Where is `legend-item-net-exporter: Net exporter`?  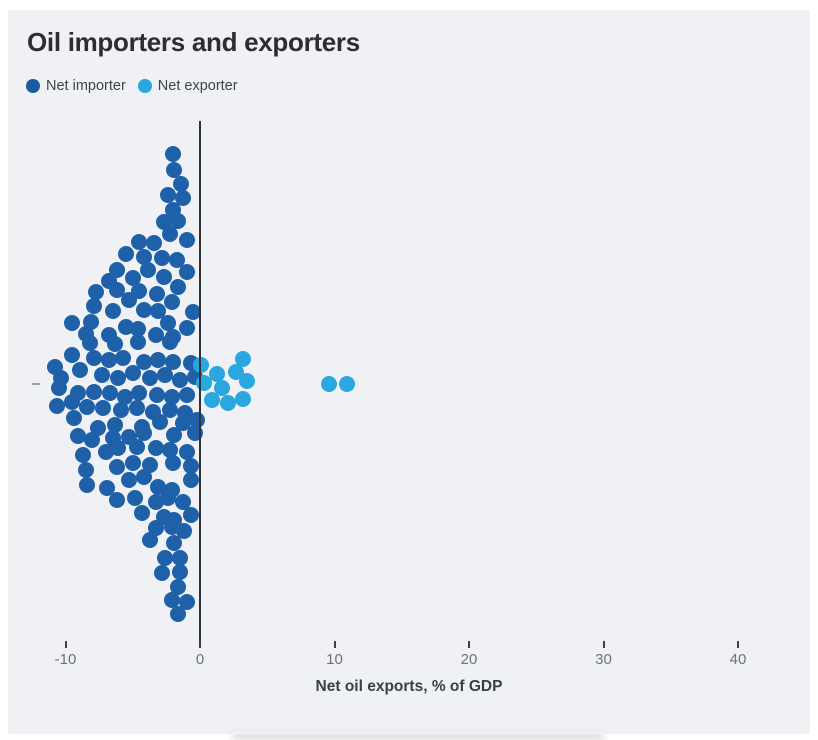
legend-item-net-exporter: Net exporter is located at coordinates (187, 86).